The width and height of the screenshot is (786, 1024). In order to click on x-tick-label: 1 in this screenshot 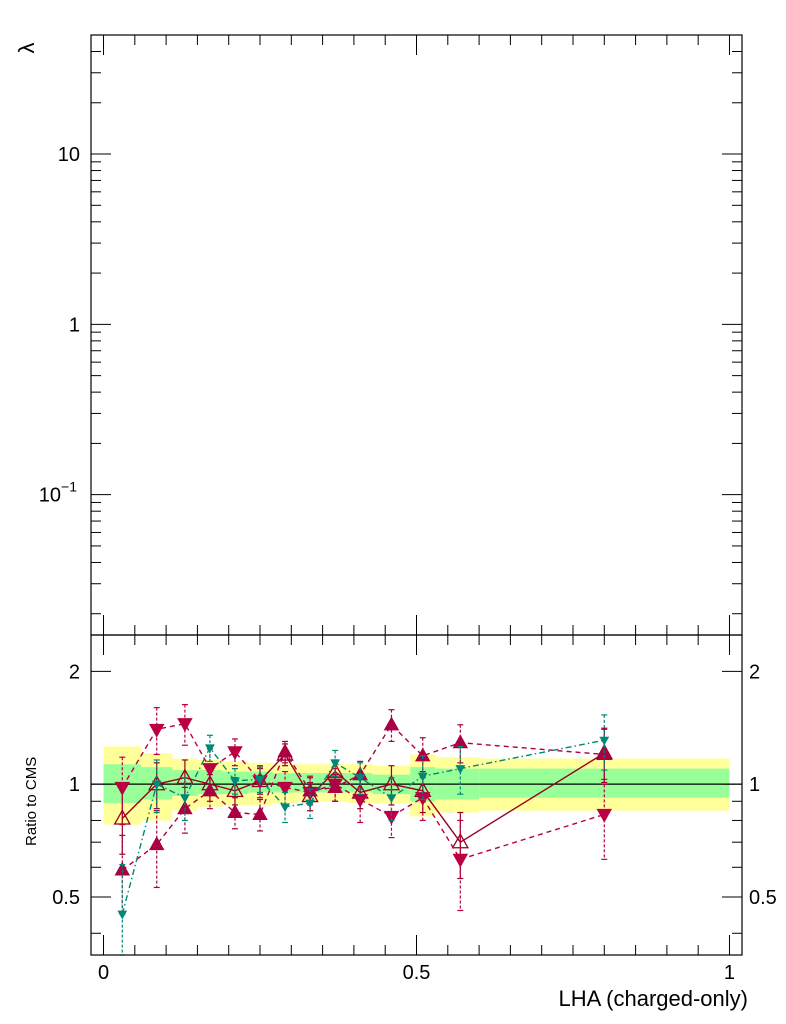, I will do `click(729, 973)`.